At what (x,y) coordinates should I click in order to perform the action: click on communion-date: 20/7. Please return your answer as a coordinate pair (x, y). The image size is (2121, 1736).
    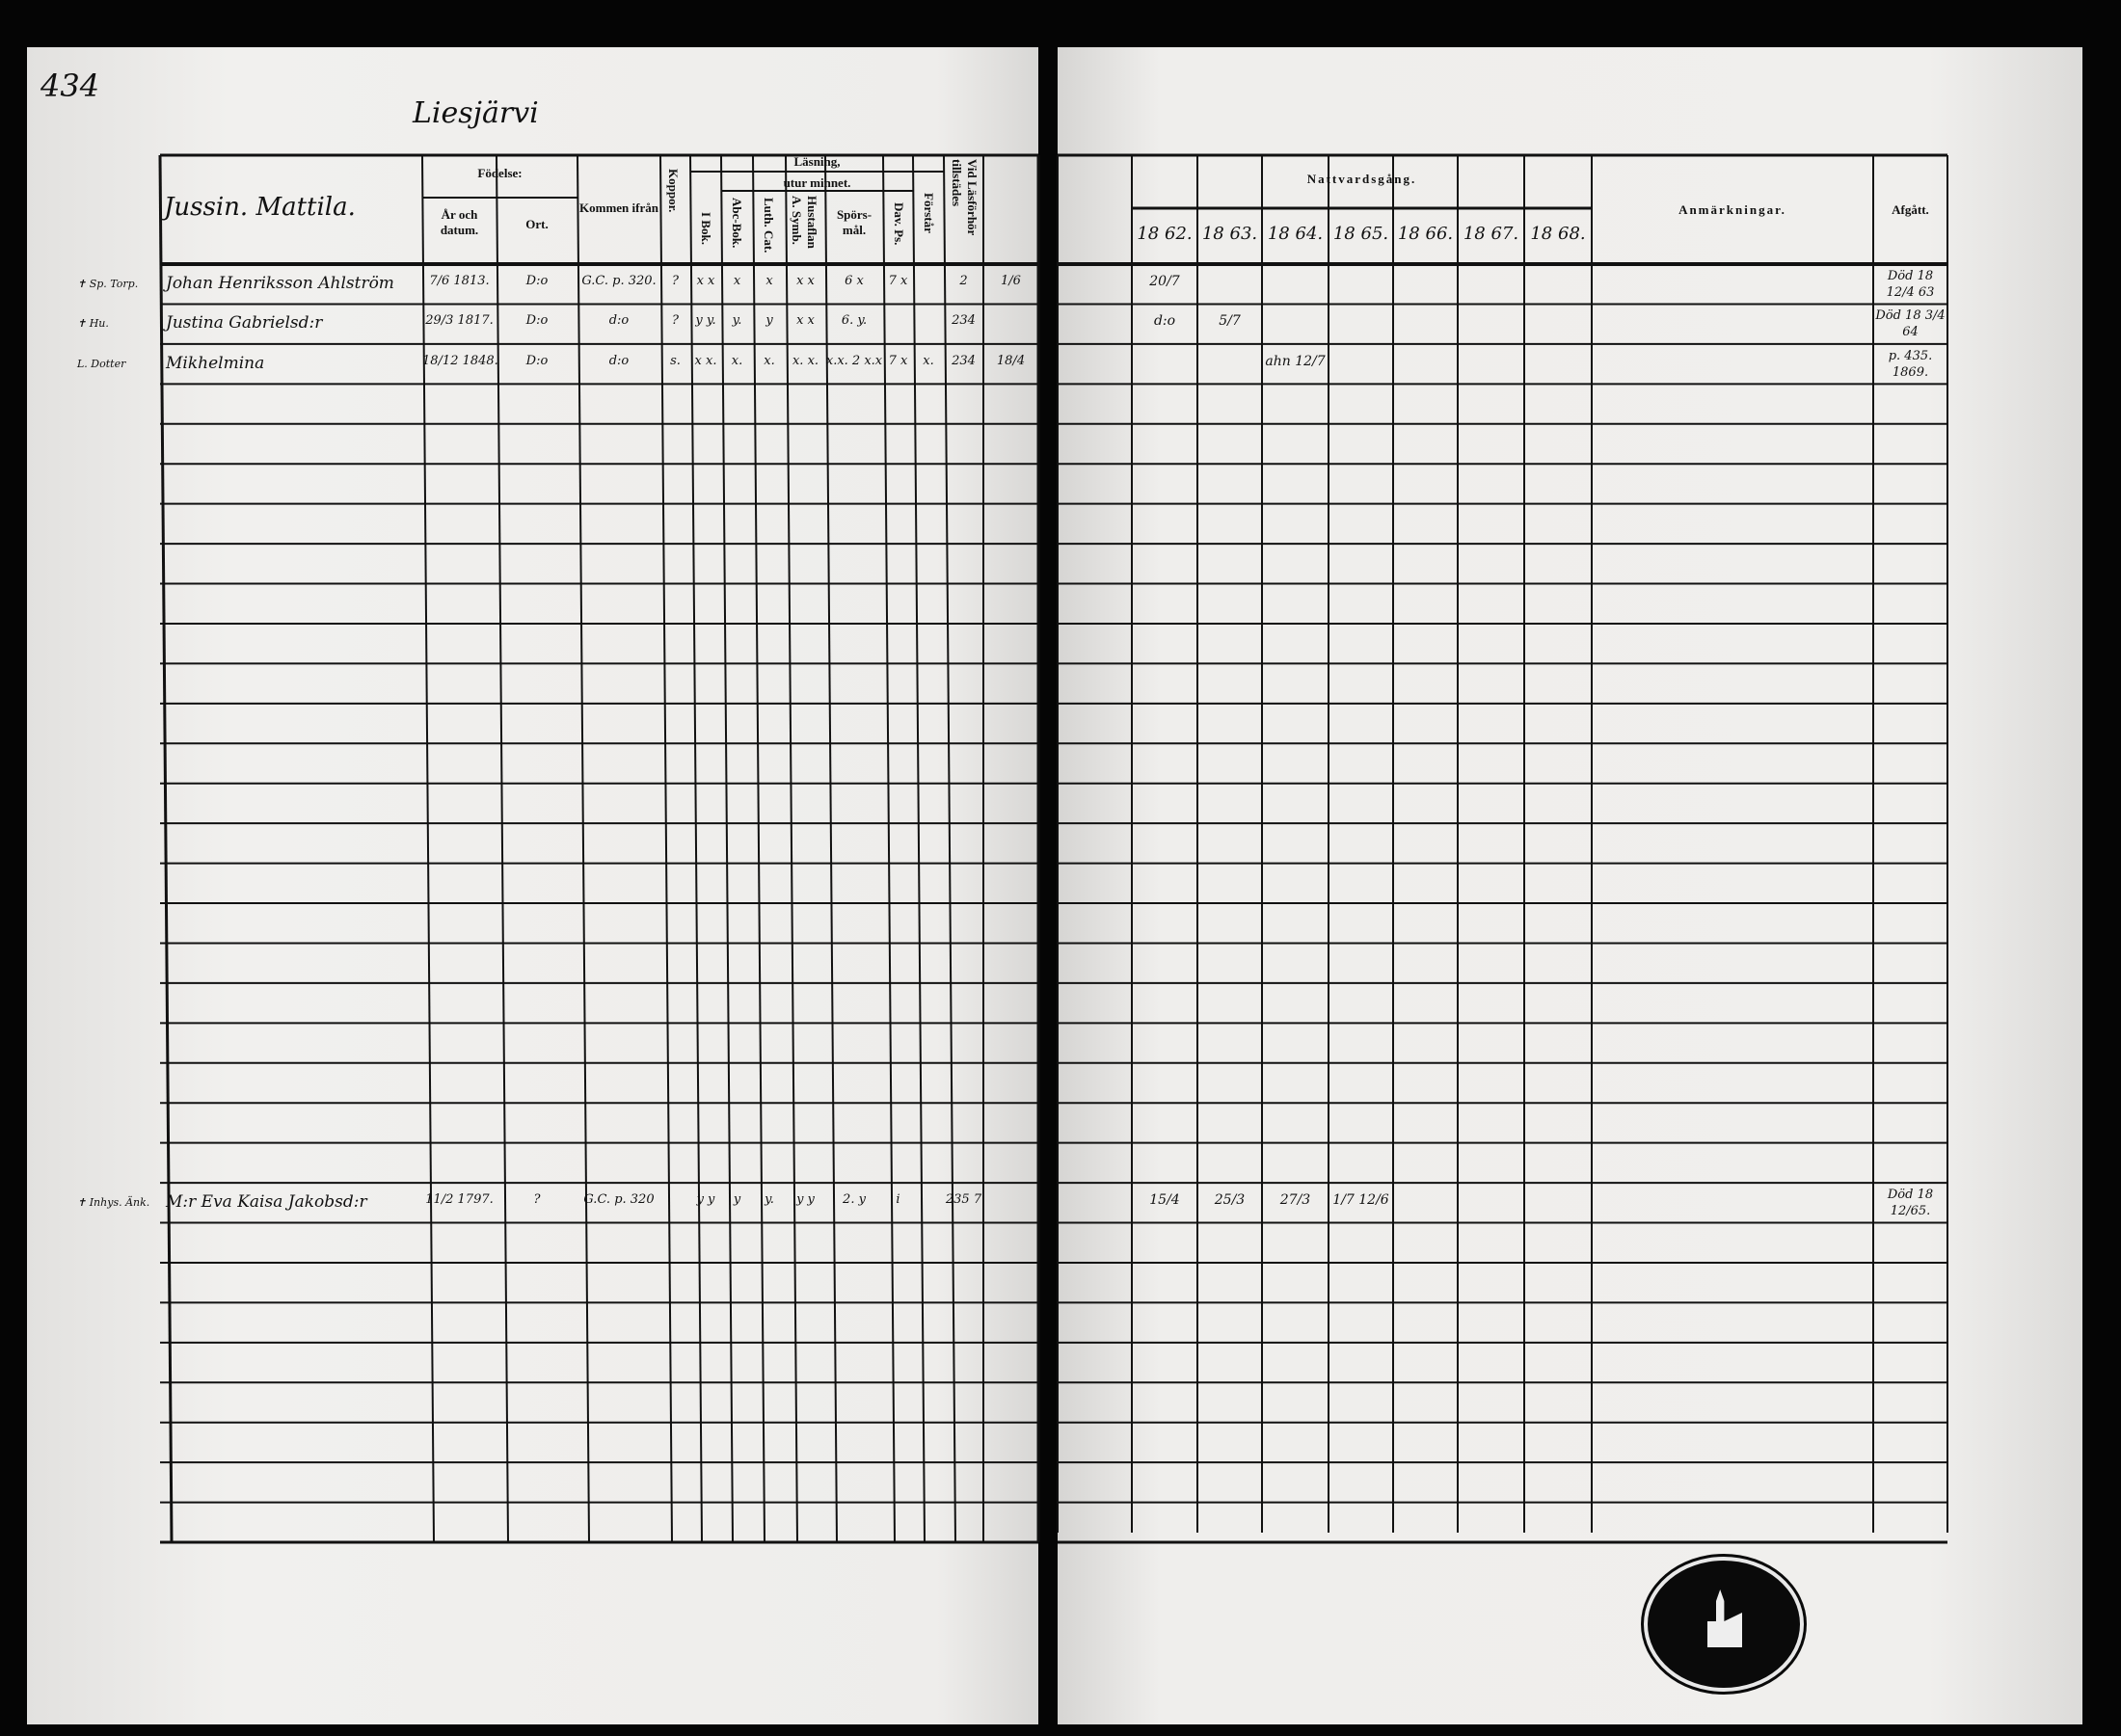
    Looking at the image, I should click on (1165, 281).